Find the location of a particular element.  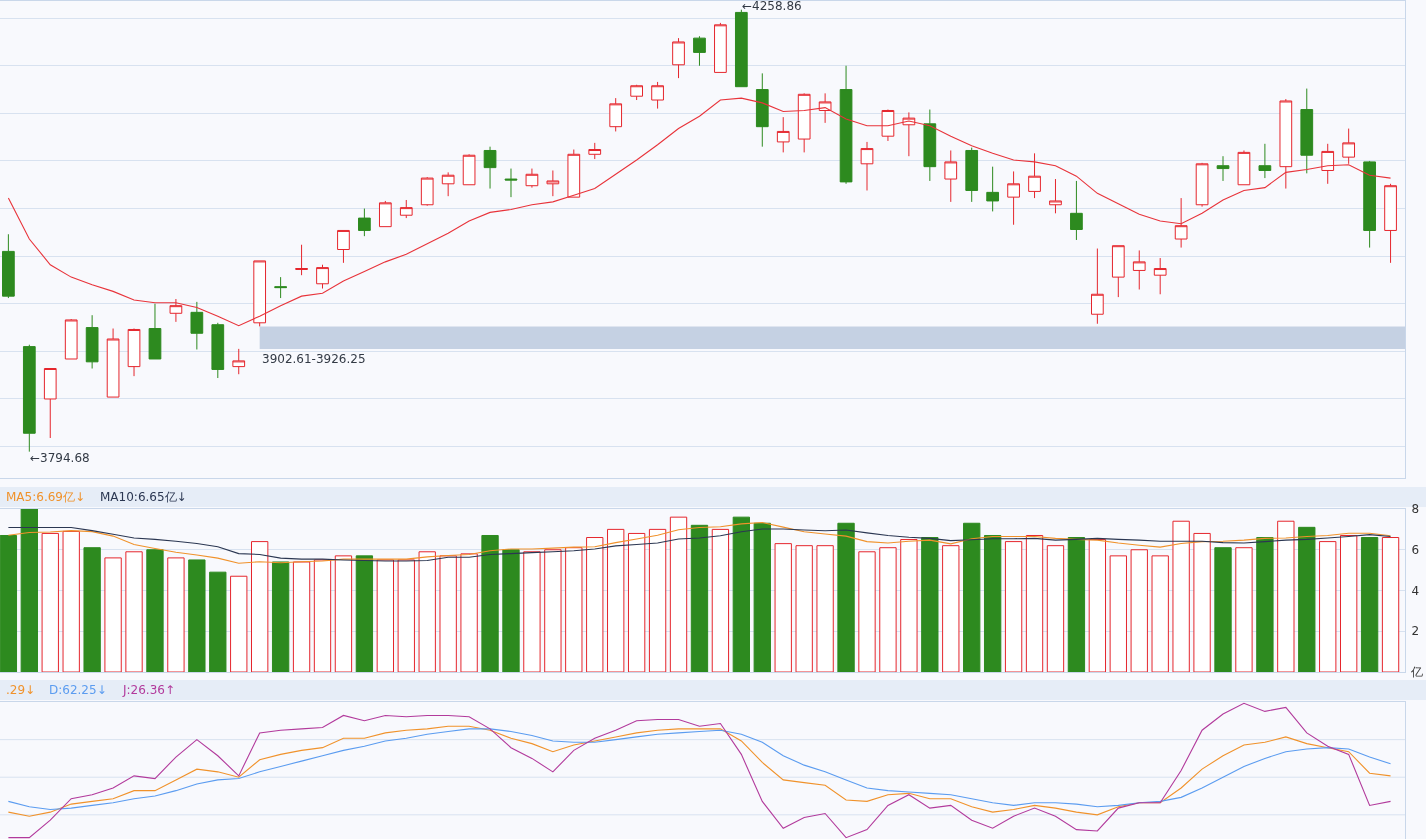

text: MA5:6.69亿↓ is located at coordinates (46, 497).